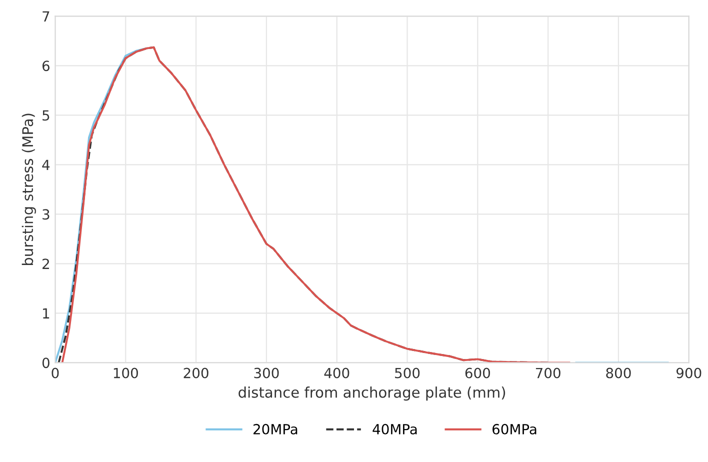  I want to click on legend-label: 40MPa, so click(394, 429).